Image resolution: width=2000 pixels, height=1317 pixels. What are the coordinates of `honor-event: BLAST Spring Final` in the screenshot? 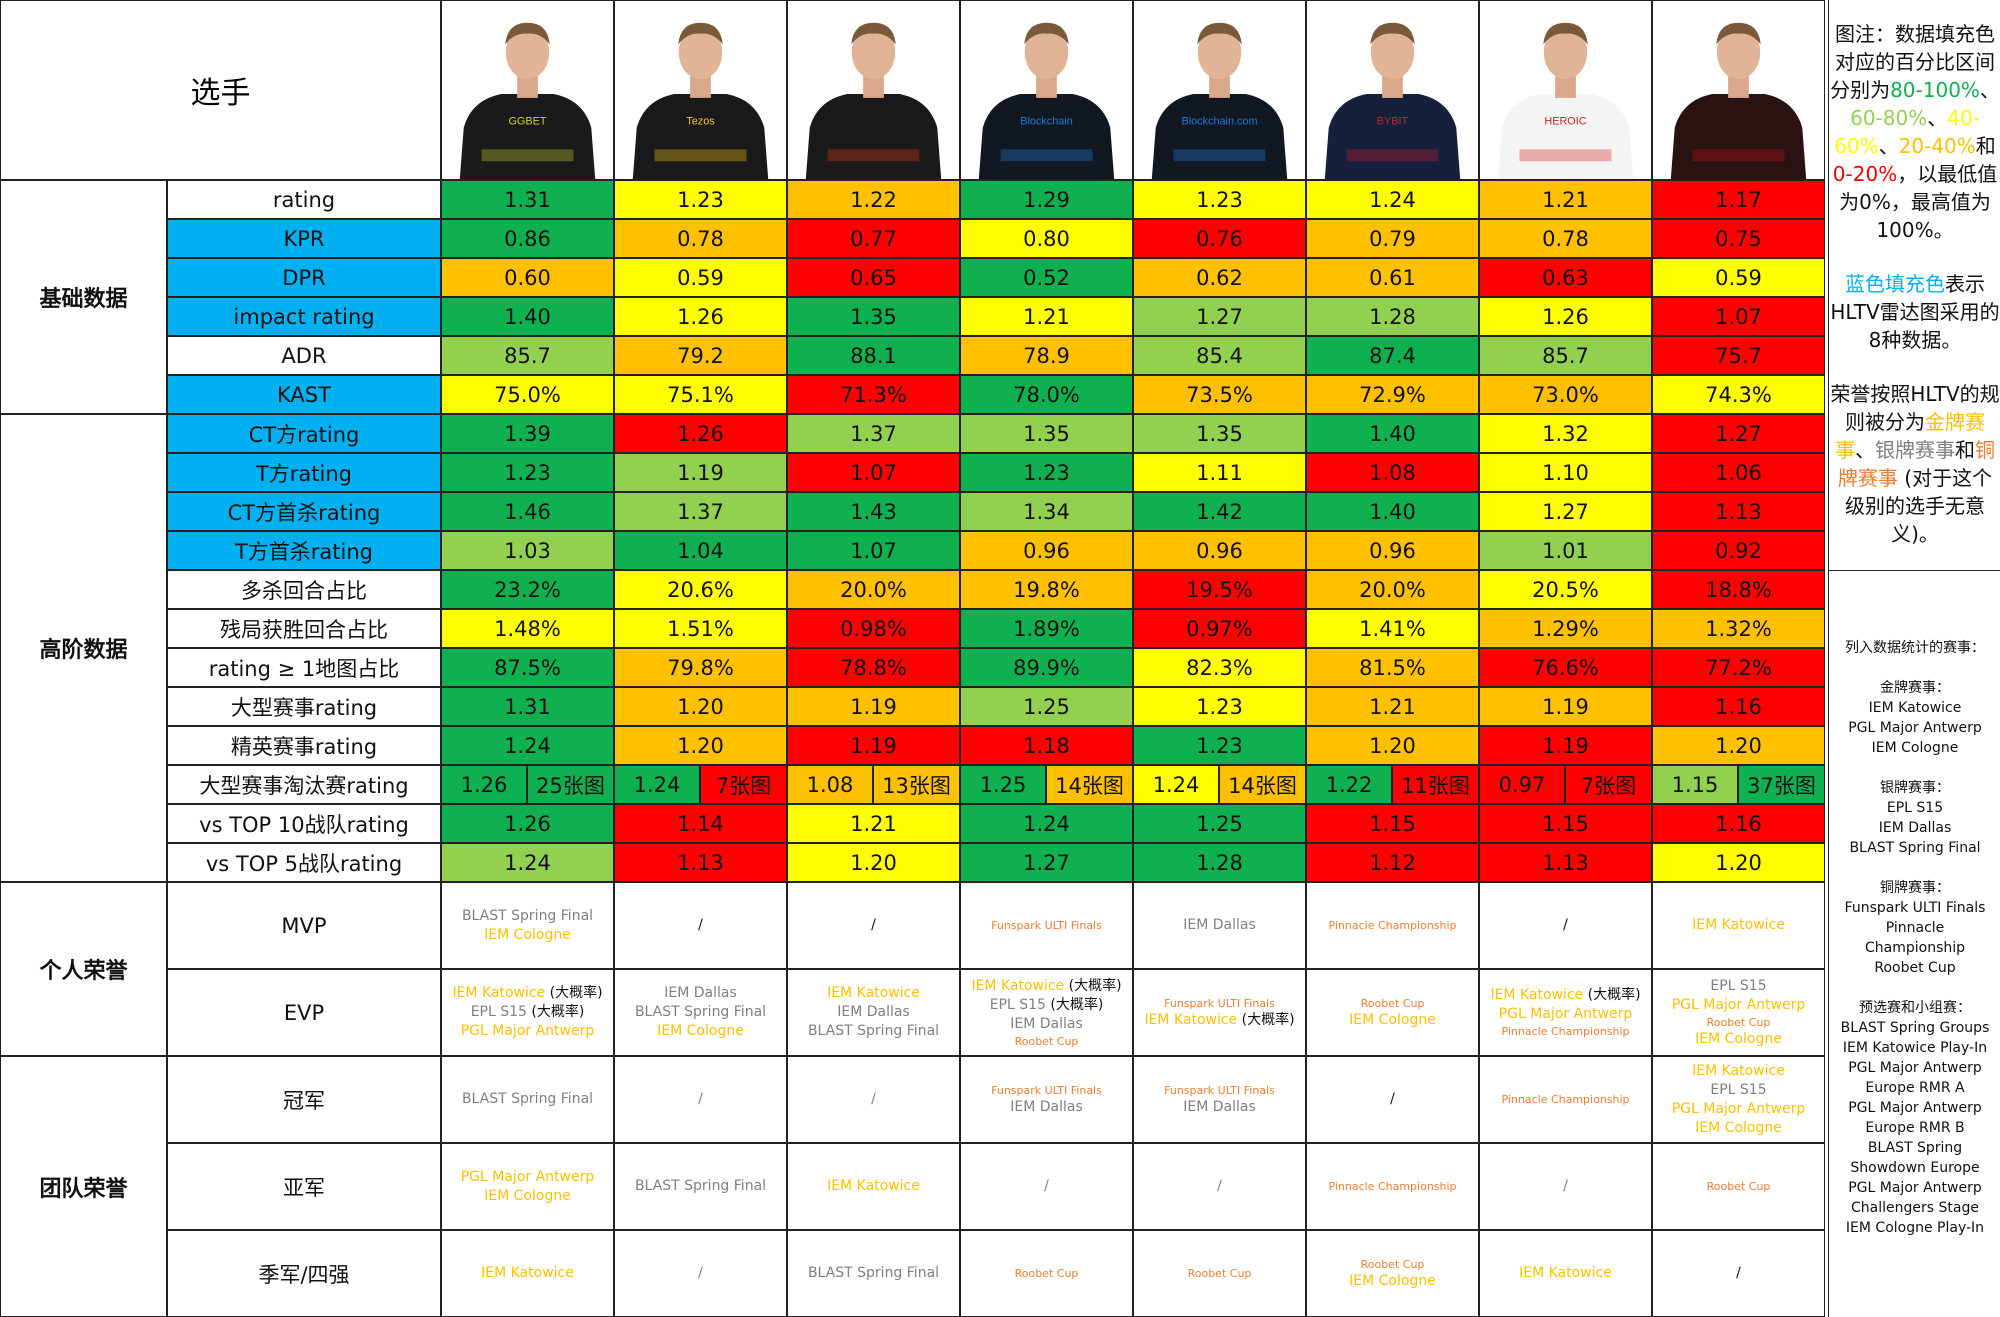 It's located at (873, 1273).